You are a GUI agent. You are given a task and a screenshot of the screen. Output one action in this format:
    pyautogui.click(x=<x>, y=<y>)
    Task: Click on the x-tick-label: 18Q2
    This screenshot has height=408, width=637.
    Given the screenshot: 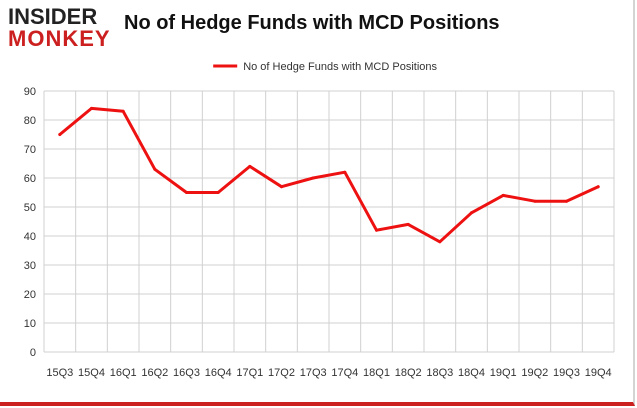 What is the action you would take?
    pyautogui.click(x=408, y=373)
    